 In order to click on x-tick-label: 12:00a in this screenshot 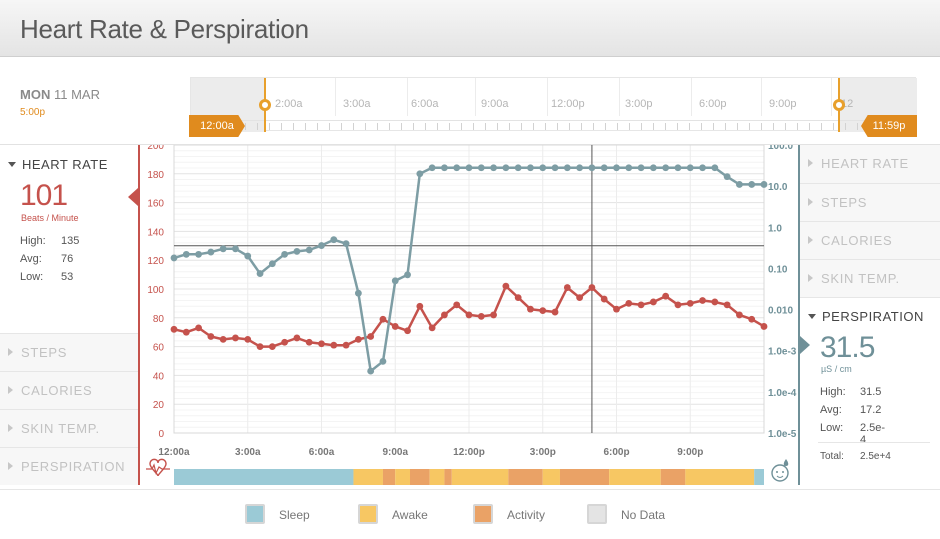, I will do `click(174, 452)`.